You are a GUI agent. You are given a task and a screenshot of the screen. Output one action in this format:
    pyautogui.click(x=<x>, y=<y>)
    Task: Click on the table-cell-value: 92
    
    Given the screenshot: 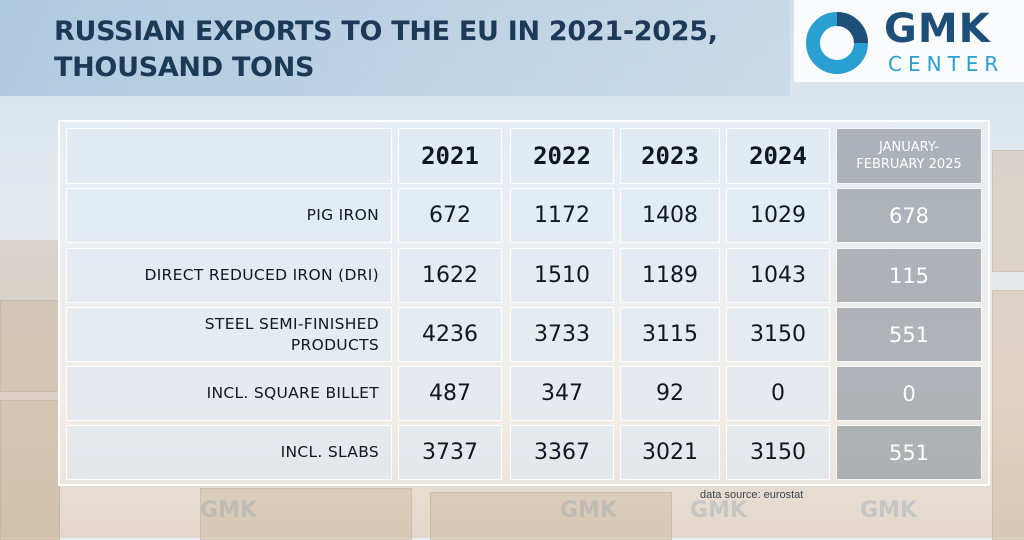 What is the action you would take?
    pyautogui.click(x=670, y=393)
    